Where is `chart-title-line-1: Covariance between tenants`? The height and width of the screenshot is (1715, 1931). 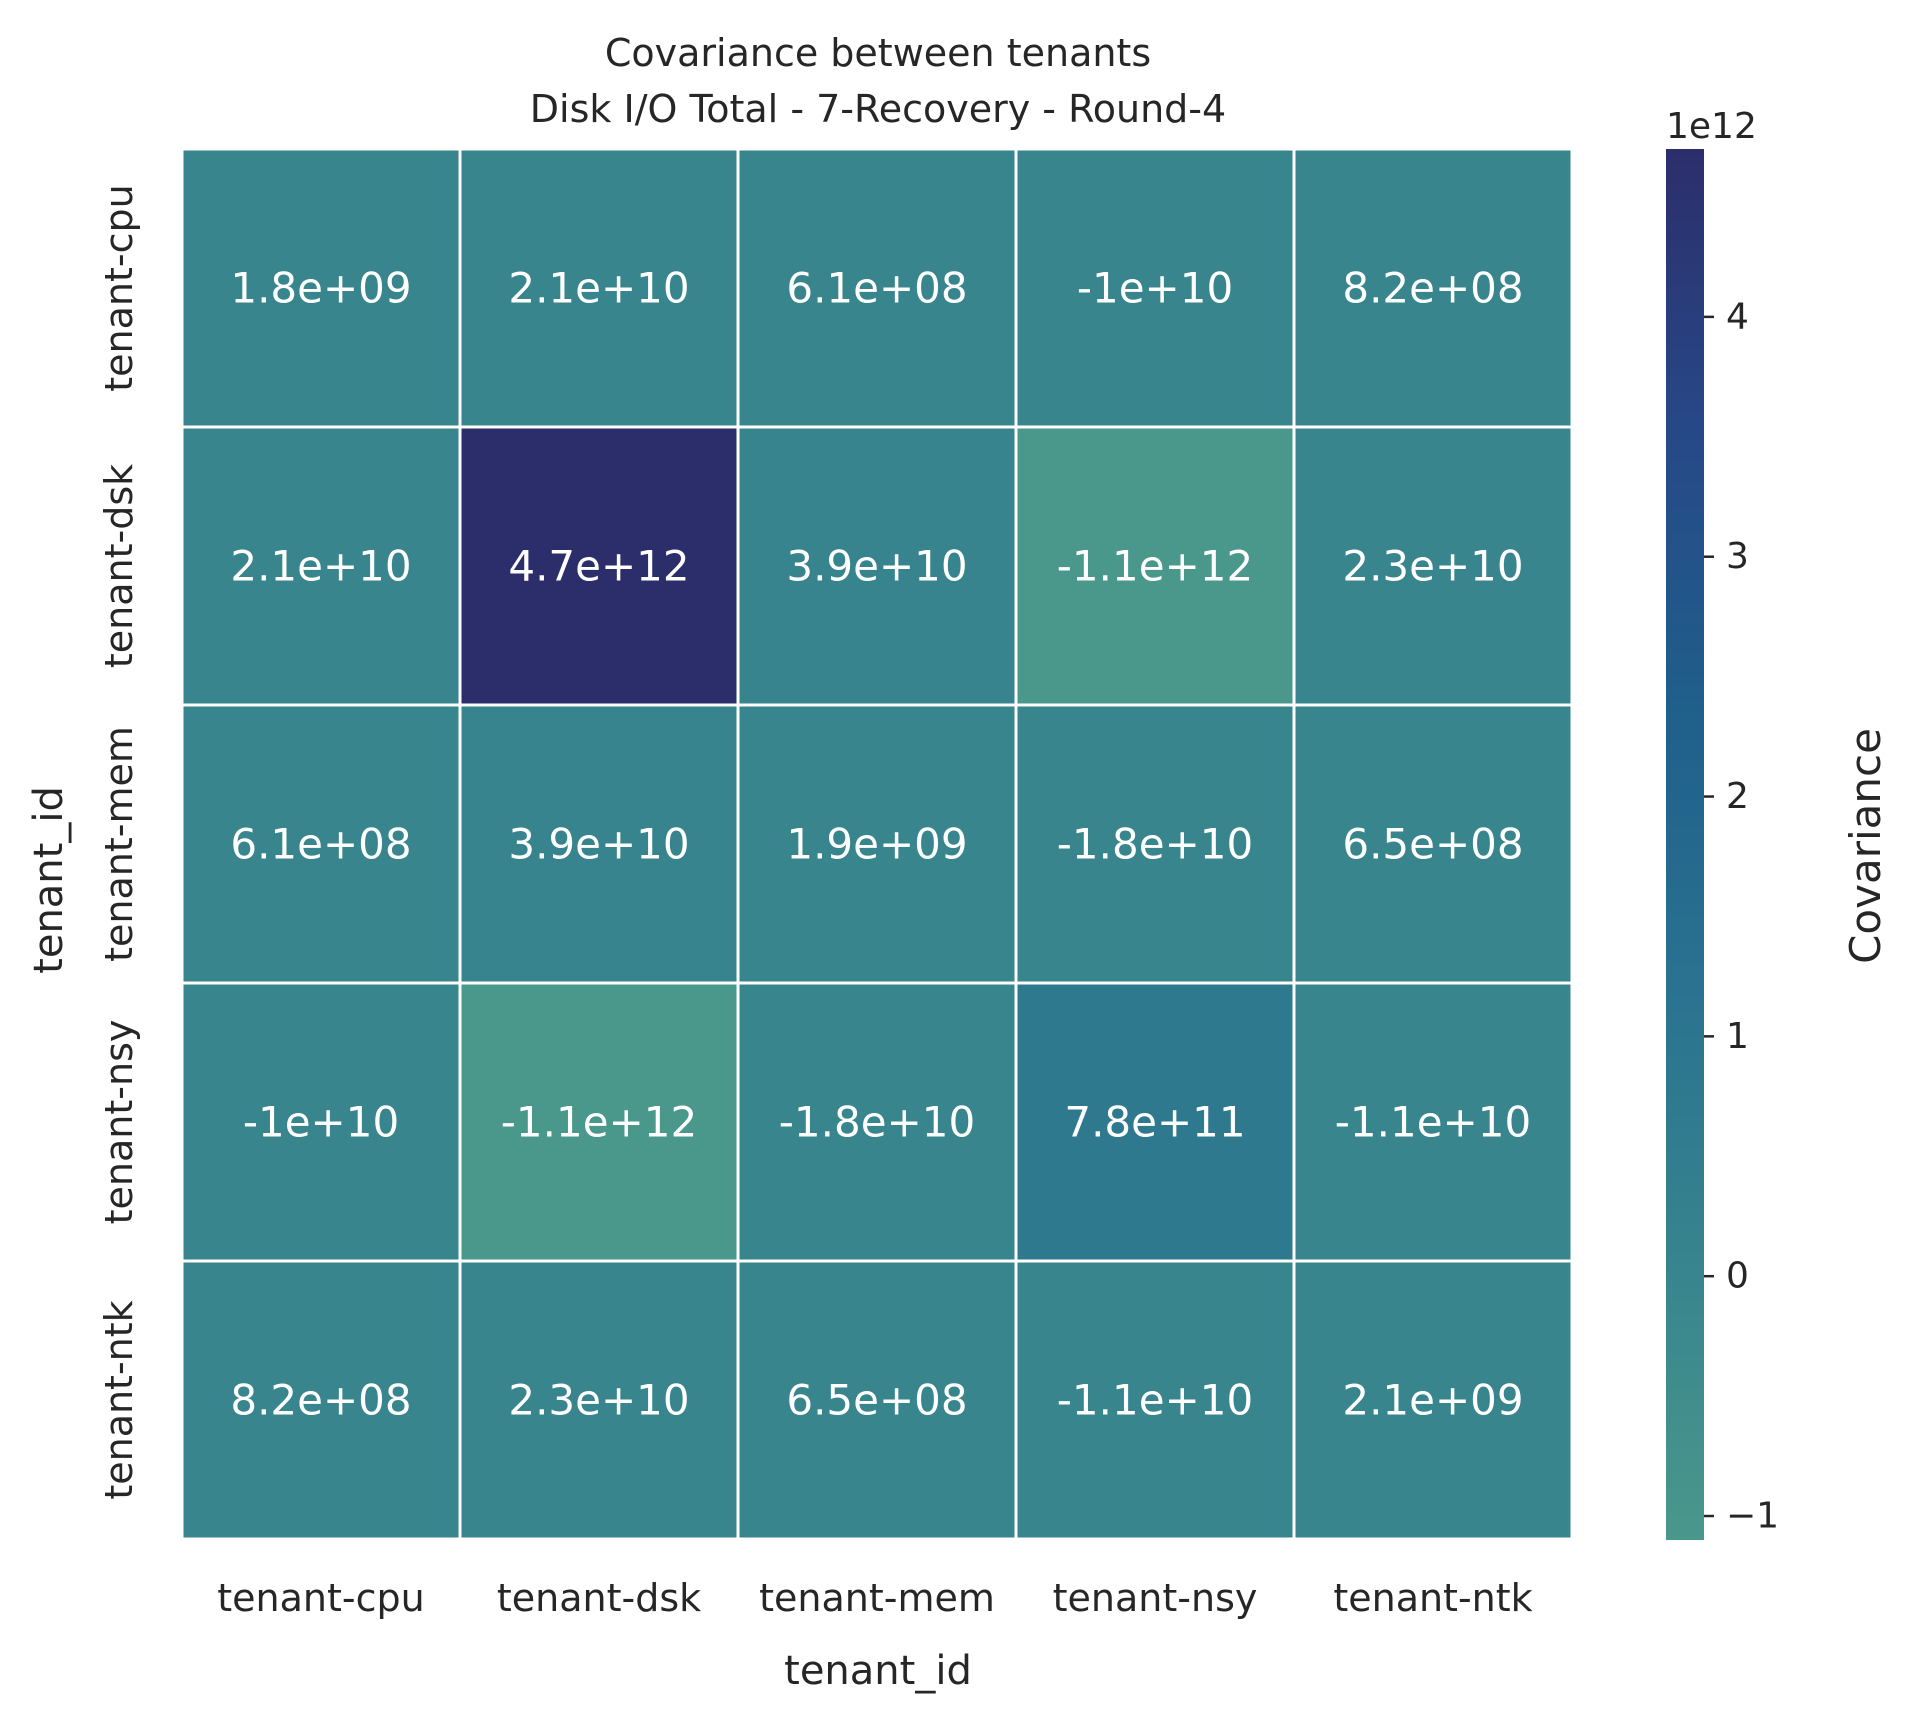 chart-title-line-1: Covariance between tenants is located at coordinates (878, 53).